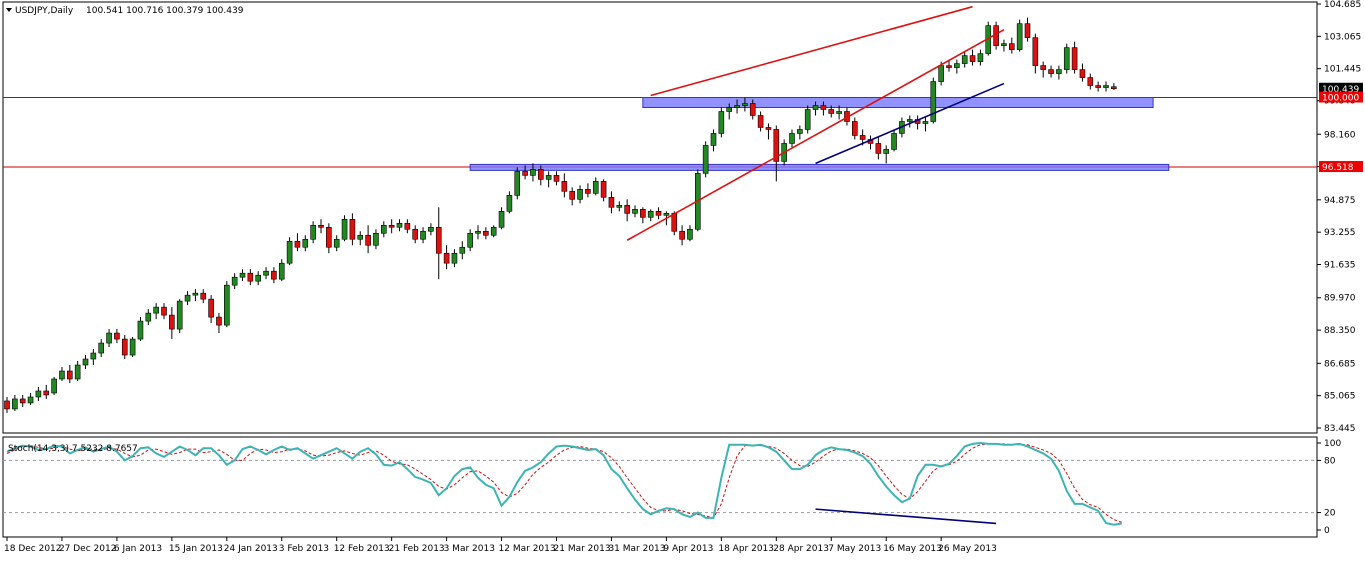 The height and width of the screenshot is (562, 1365). Describe the element at coordinates (854, 549) in the screenshot. I see `time-tick-label: 7 May 2013` at that location.